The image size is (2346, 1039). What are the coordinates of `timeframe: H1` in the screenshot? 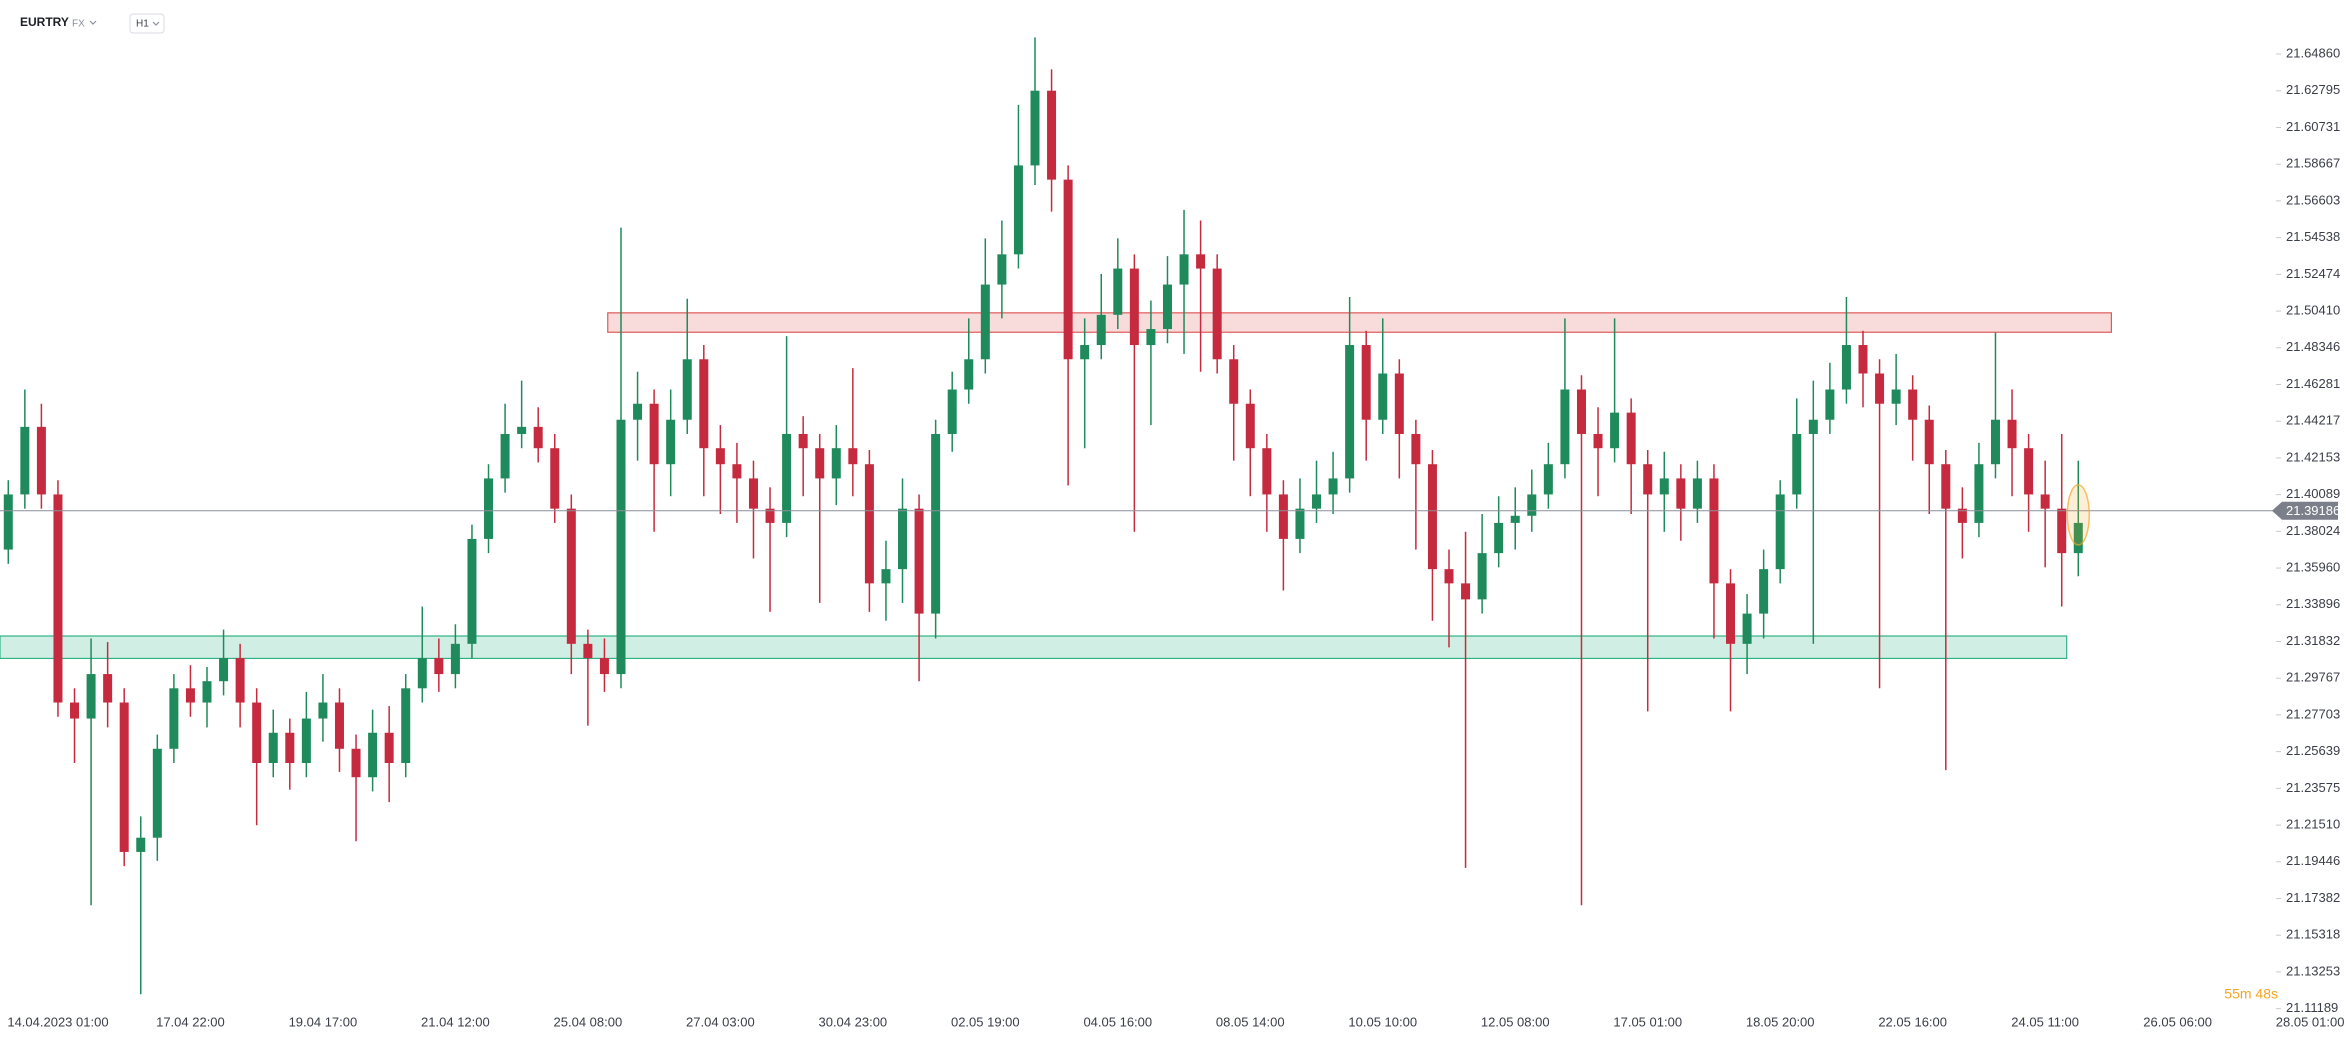 It's located at (142, 24).